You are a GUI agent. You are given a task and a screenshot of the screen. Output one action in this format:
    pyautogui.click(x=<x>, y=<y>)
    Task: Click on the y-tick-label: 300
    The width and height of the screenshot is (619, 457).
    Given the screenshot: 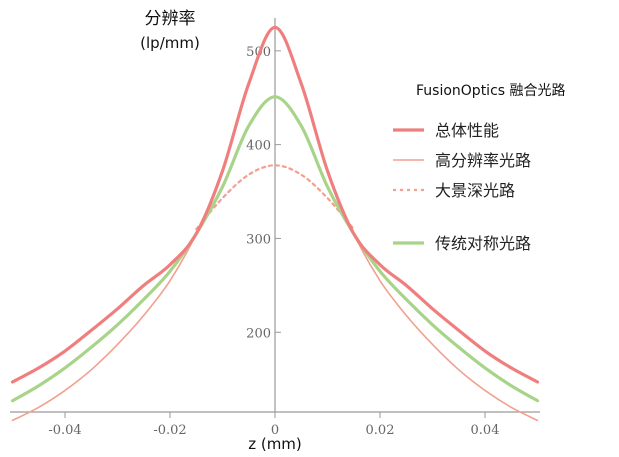 What is the action you would take?
    pyautogui.click(x=258, y=239)
    